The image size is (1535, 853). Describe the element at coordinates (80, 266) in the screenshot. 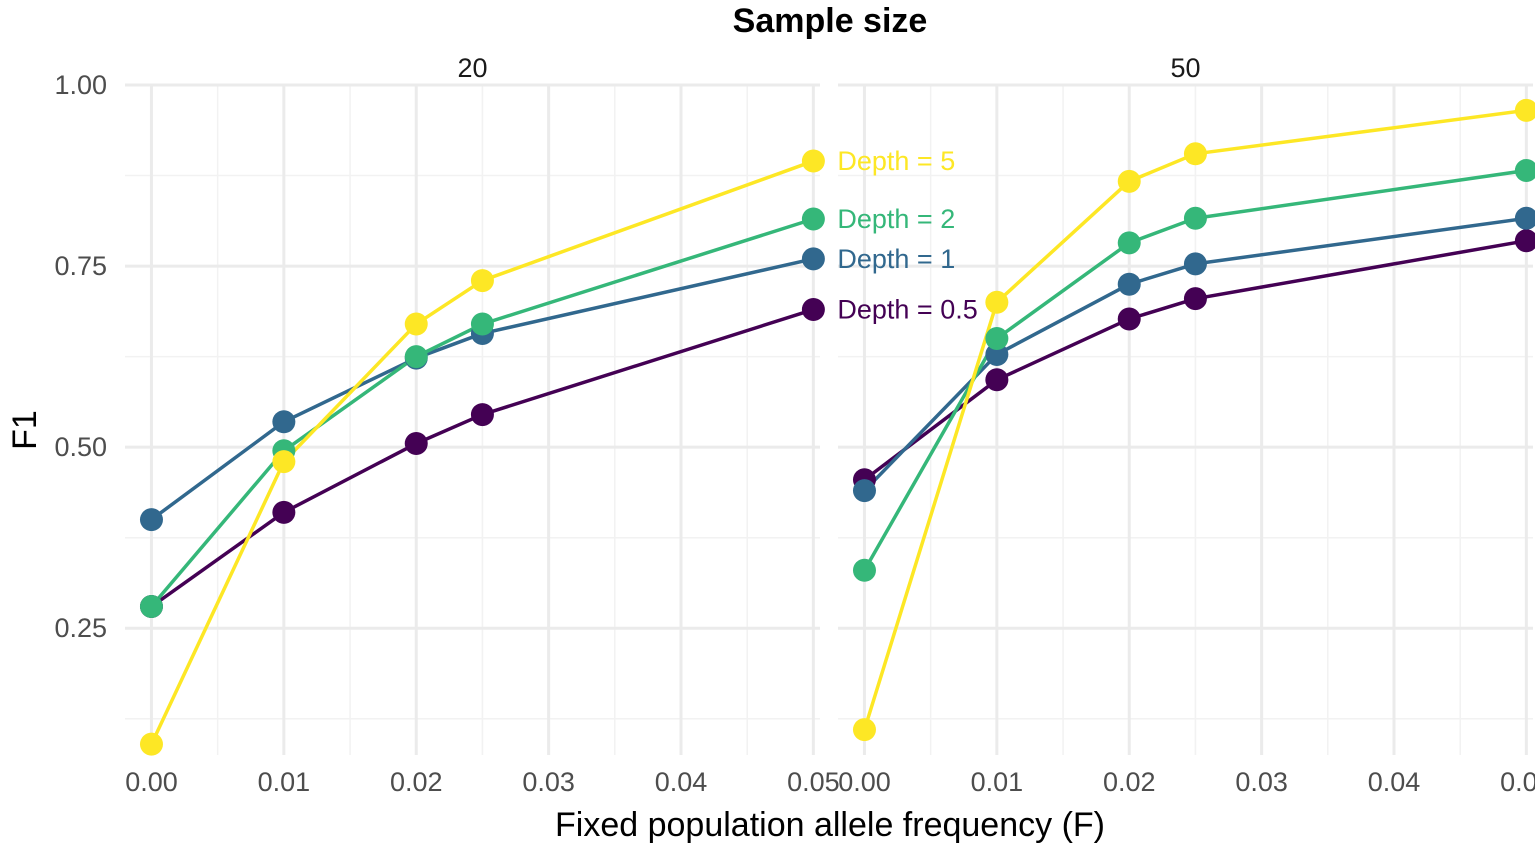

I see `y-tick-label: 0.75` at that location.